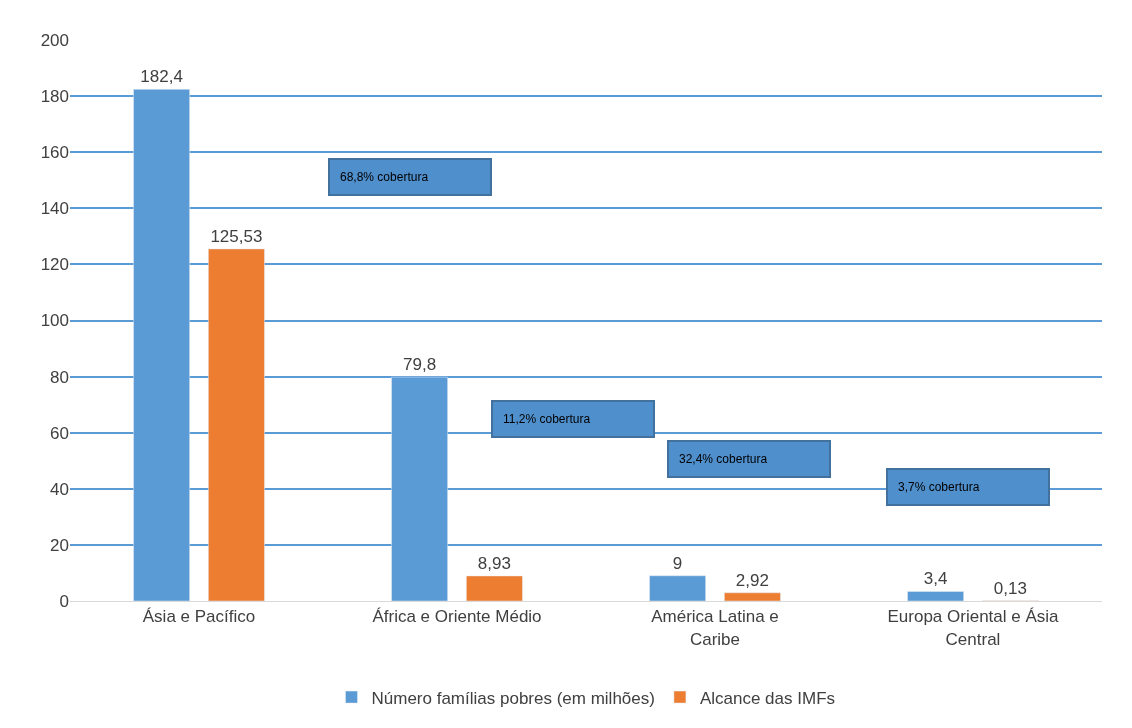  I want to click on x-tick-label: América Latina e Caribe, so click(715, 628).